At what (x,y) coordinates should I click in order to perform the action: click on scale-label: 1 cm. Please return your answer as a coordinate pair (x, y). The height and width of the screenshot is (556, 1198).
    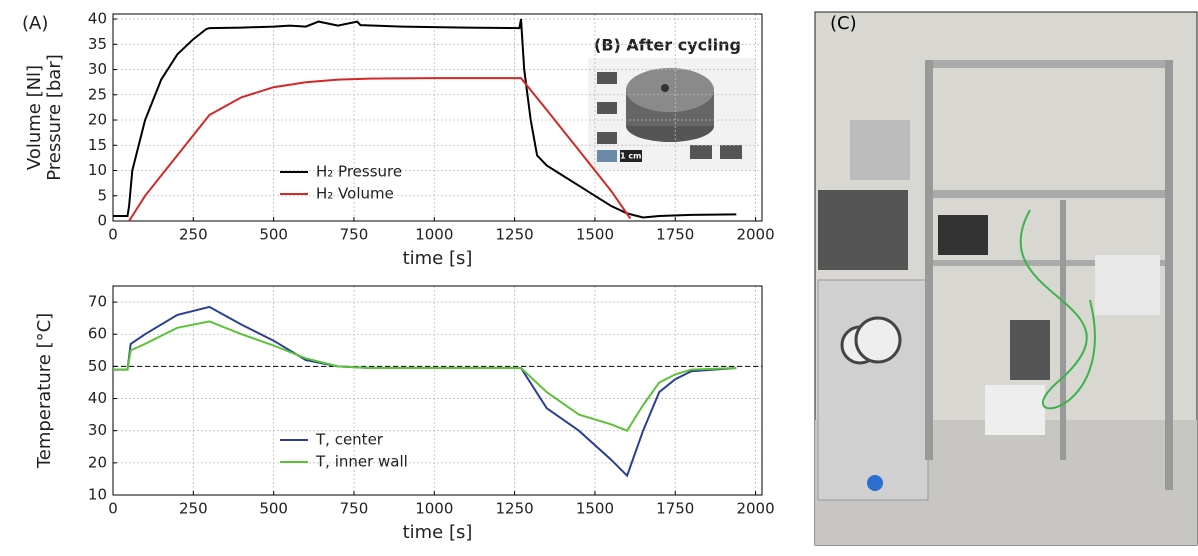
    Looking at the image, I should click on (630, 156).